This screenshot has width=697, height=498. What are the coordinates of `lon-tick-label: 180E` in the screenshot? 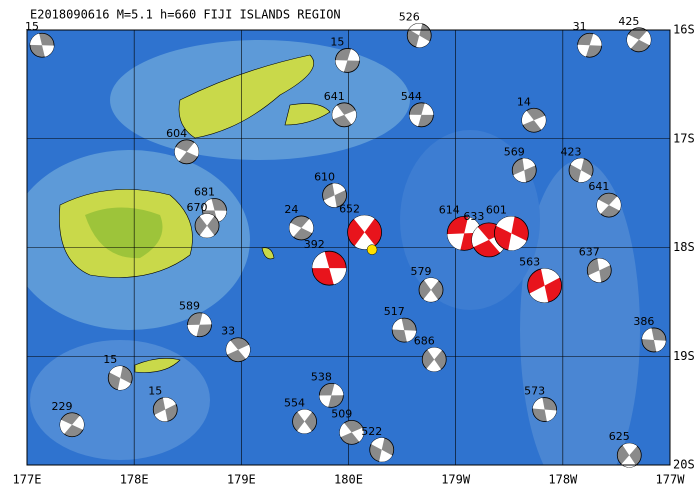 It's located at (348, 480).